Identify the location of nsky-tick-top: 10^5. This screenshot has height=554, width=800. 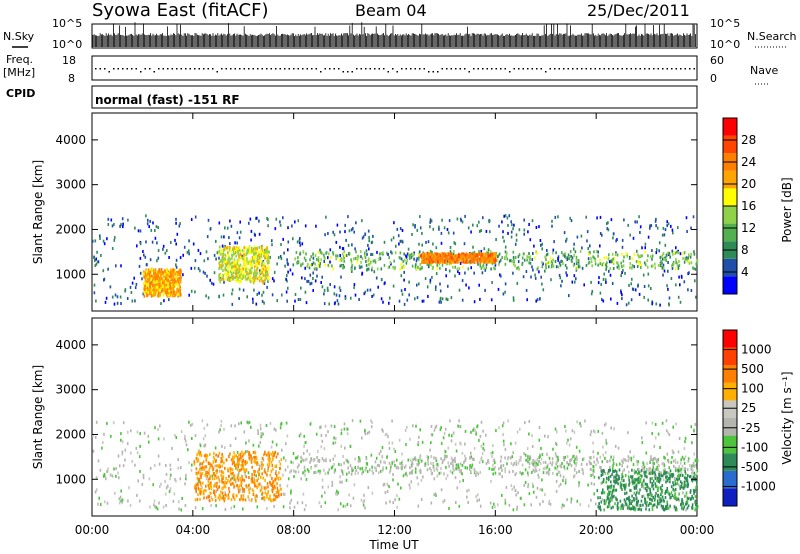
(67, 23).